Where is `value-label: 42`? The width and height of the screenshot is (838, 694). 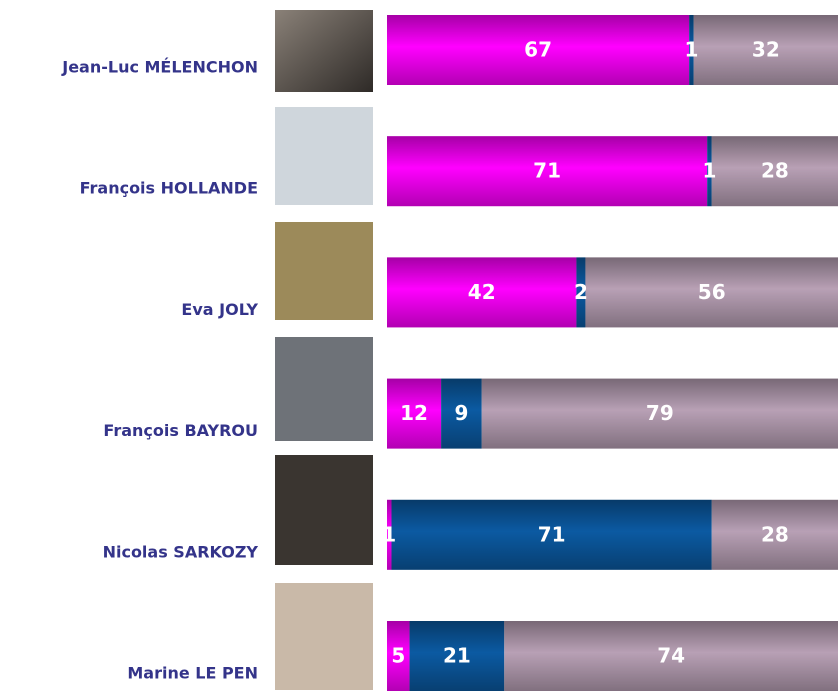
value-label: 42 is located at coordinates (482, 292).